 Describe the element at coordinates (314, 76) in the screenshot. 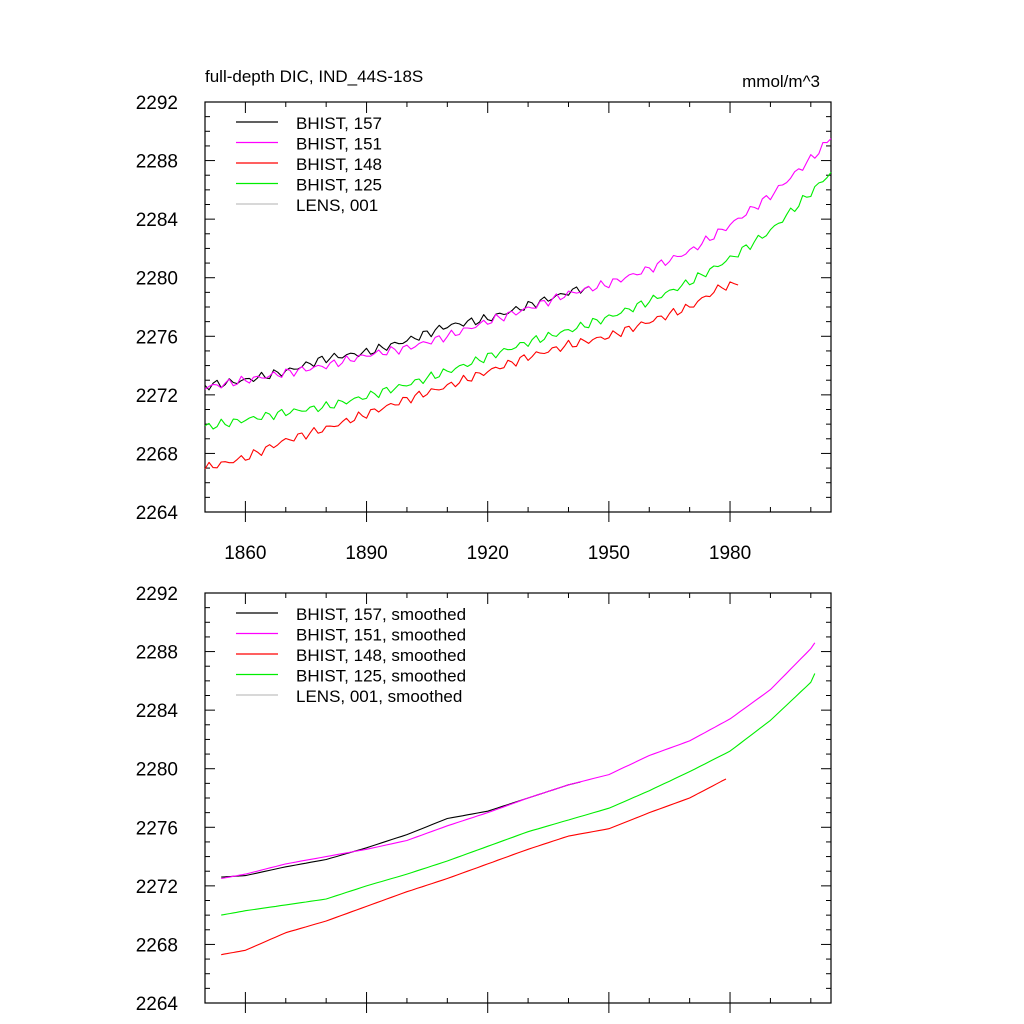

I see `chart-title: full-depth DIC, IND_44S-18S` at that location.